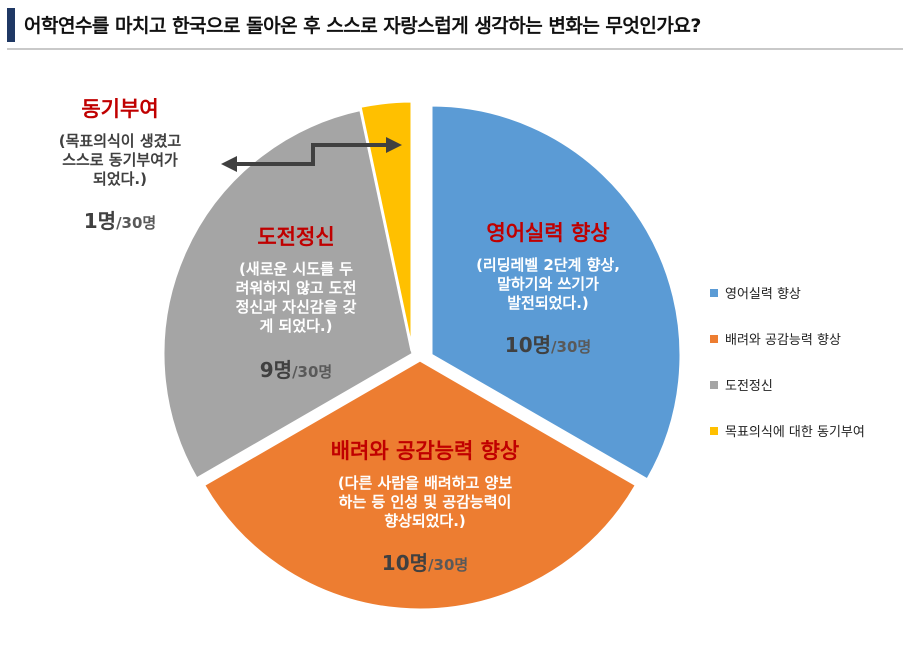 The height and width of the screenshot is (667, 910). What do you see at coordinates (425, 521) in the screenshot?
I see `slice-desc-line: 향상되었다.)` at bounding box center [425, 521].